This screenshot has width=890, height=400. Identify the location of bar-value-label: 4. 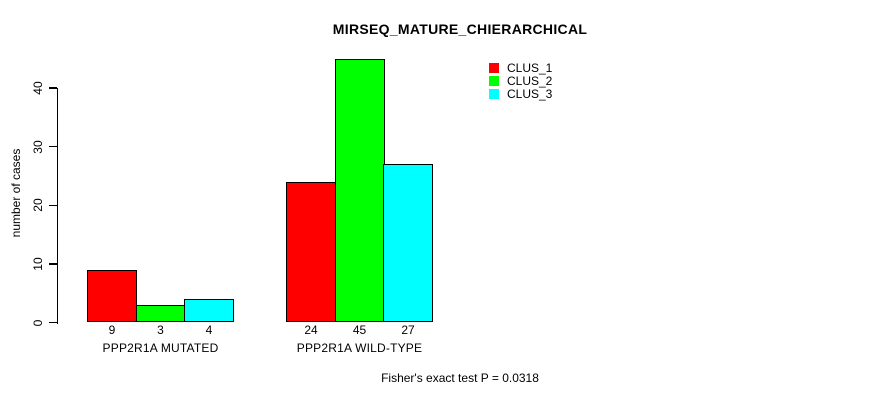
(209, 330).